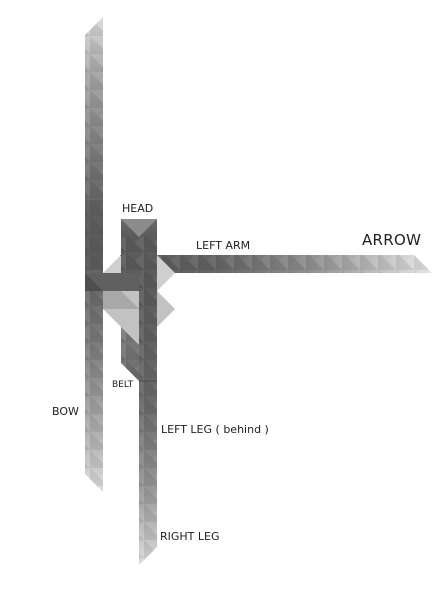 Image resolution: width=444 pixels, height=604 pixels. I want to click on head, so click(139, 228).